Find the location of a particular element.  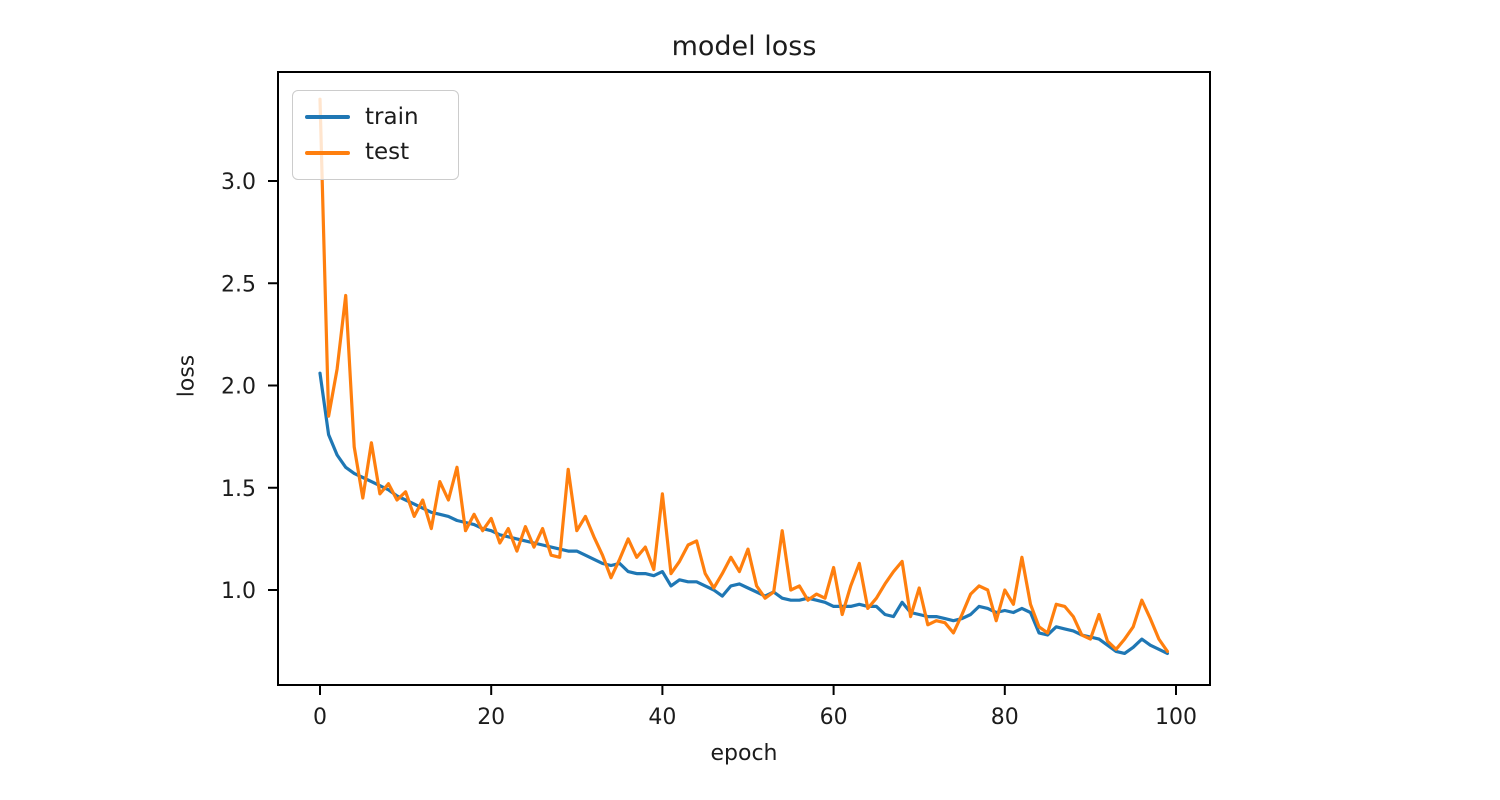

legend-label-test: test is located at coordinates (387, 152).